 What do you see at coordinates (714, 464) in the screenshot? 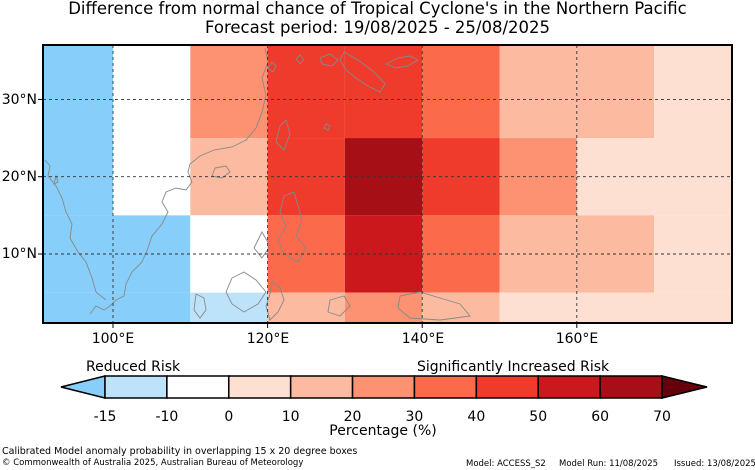
I see `issued-date: Issued: 13/08/2025` at bounding box center [714, 464].